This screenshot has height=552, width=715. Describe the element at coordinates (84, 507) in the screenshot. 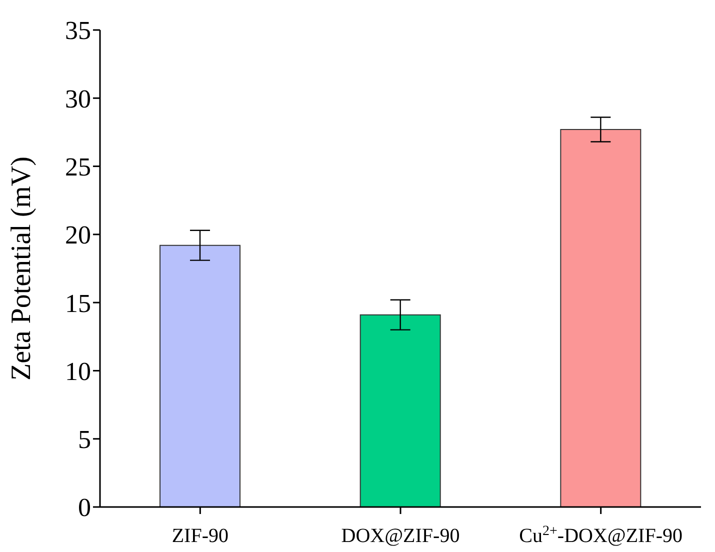

I see `y-tick-label: 0` at that location.